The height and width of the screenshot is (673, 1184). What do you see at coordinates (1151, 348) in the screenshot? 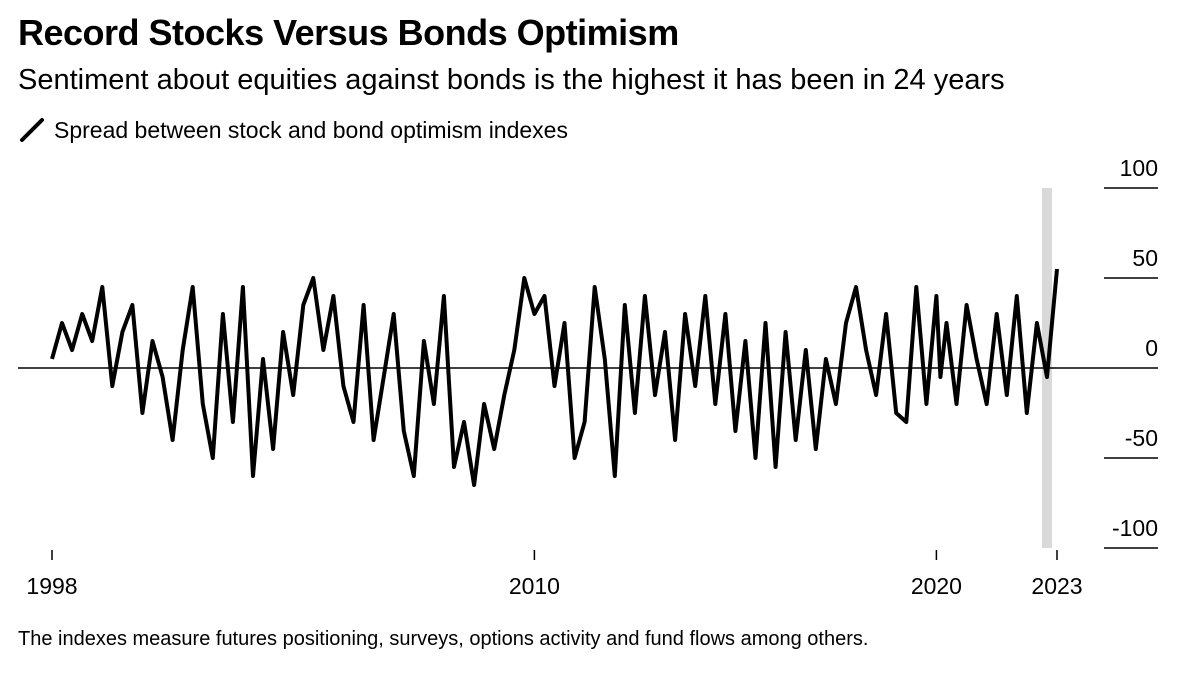
I see `y-tick-label: 0` at bounding box center [1151, 348].